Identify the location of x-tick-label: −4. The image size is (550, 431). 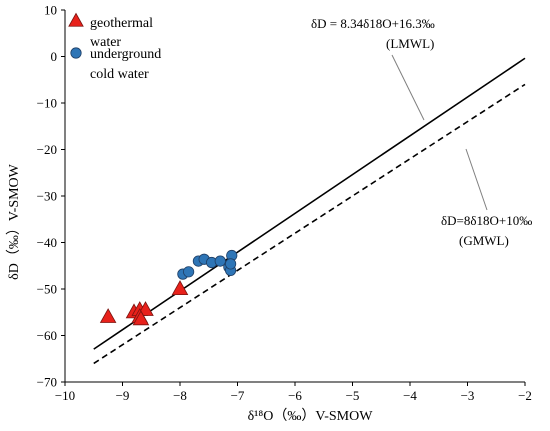
(410, 395).